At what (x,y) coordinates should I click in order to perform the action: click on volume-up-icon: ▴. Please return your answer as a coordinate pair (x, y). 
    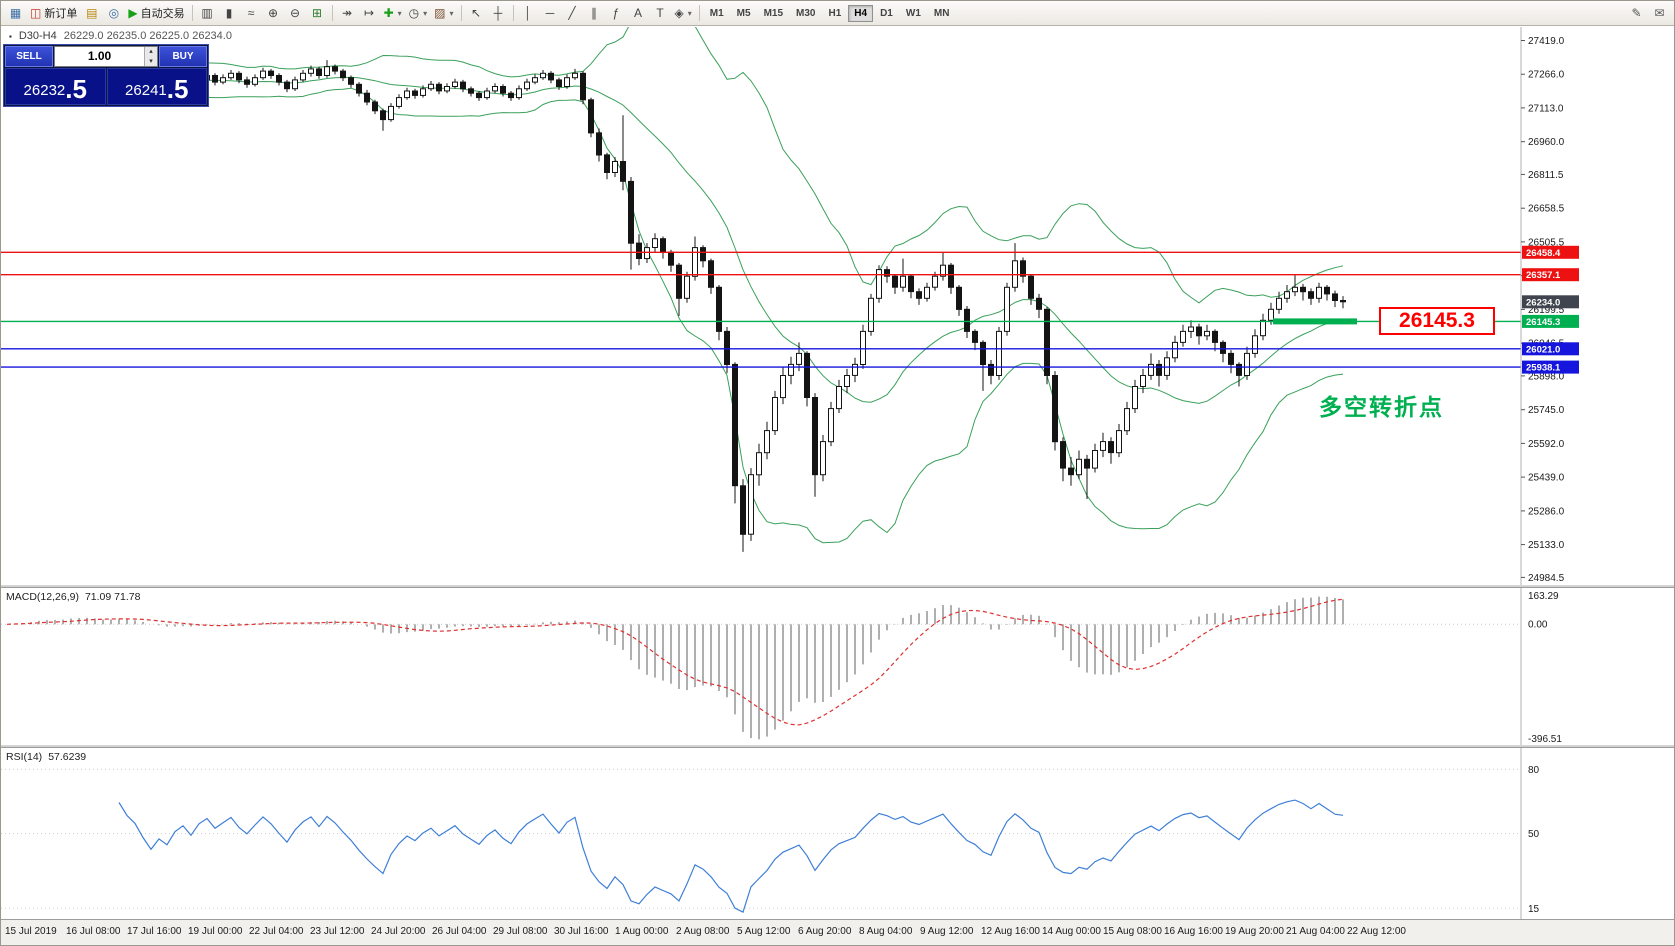
    Looking at the image, I should click on (151, 52).